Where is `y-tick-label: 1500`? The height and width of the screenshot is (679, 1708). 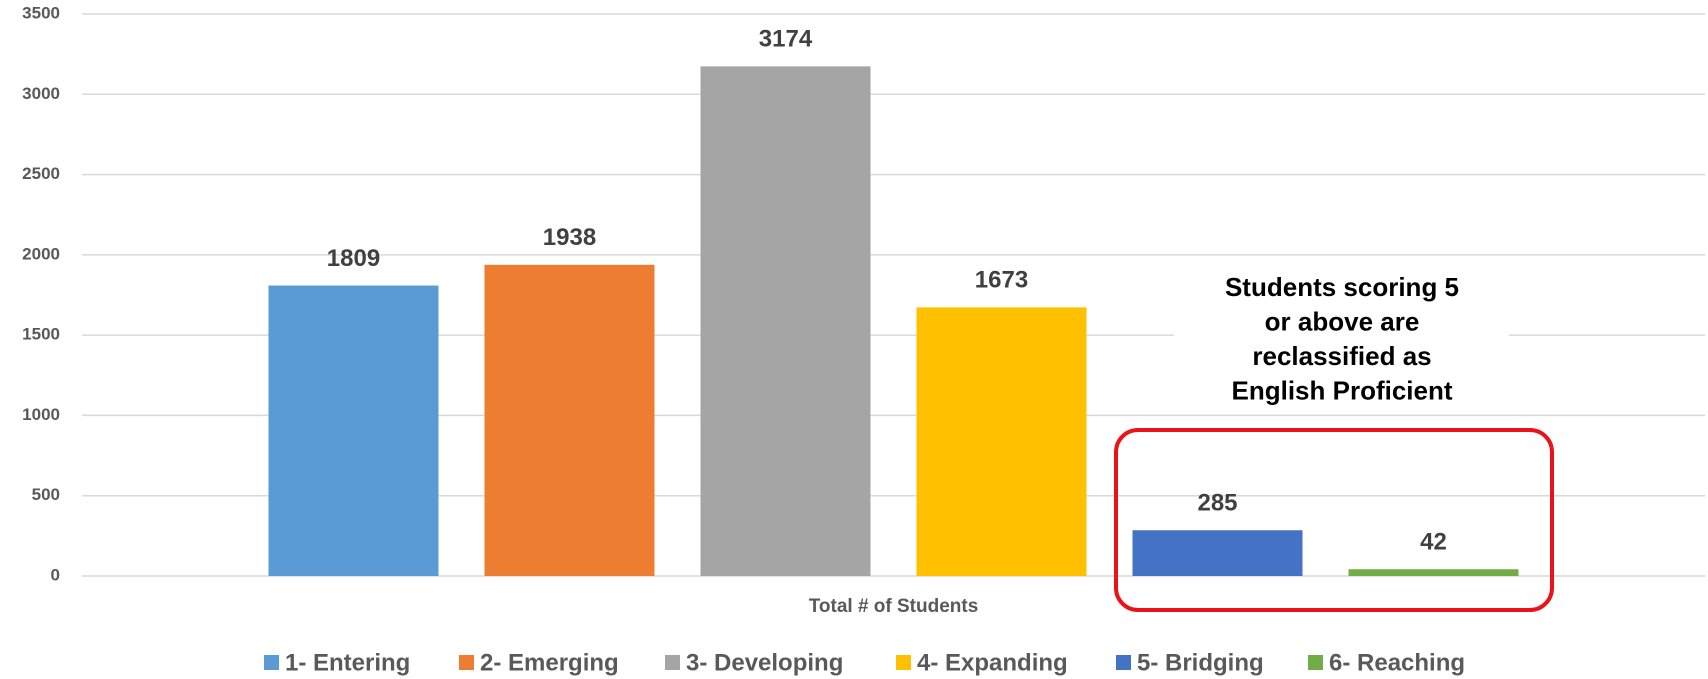
y-tick-label: 1500 is located at coordinates (41, 334).